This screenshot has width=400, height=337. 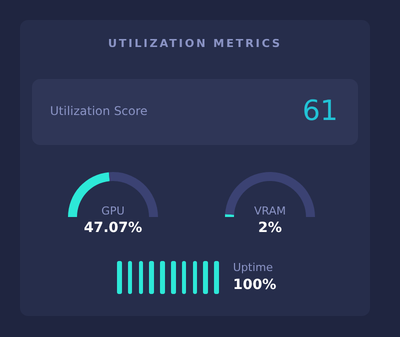 What do you see at coordinates (254, 285) in the screenshot?
I see `data-label: 100%` at bounding box center [254, 285].